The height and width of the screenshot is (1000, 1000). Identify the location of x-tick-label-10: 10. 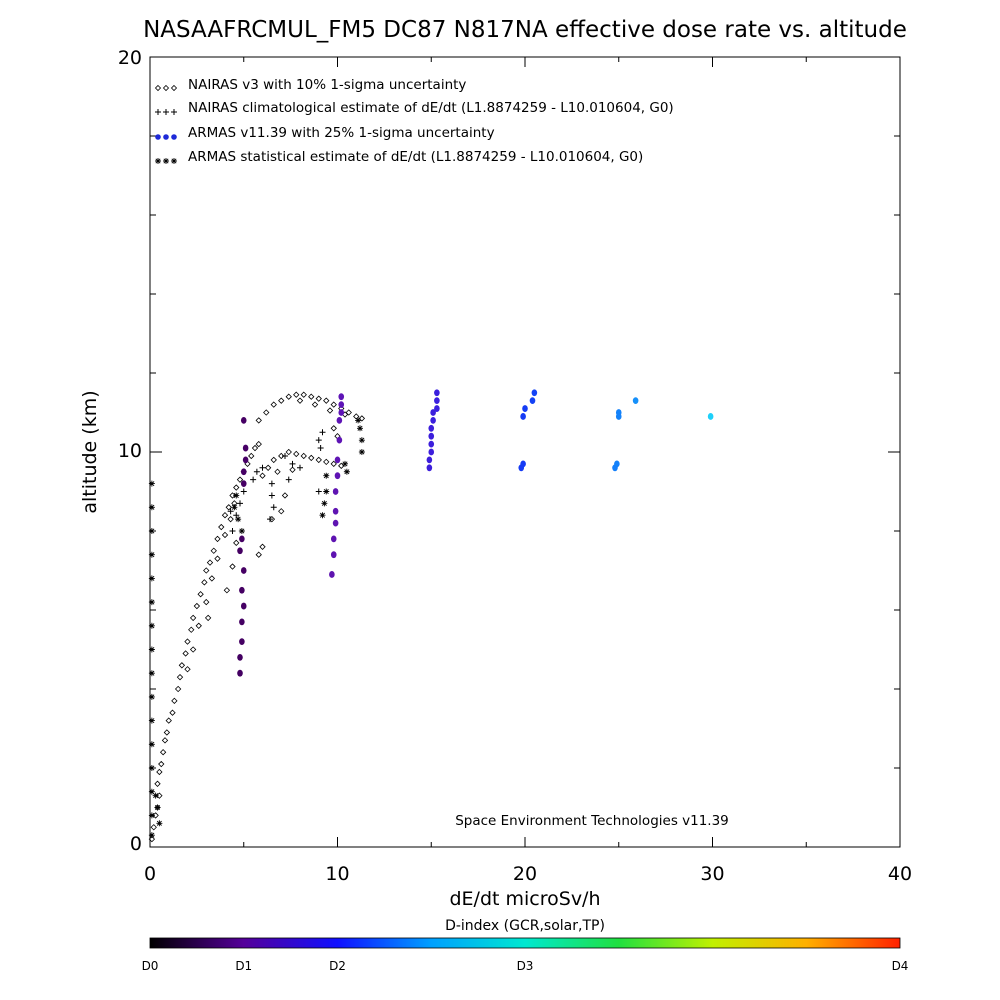
(337, 874).